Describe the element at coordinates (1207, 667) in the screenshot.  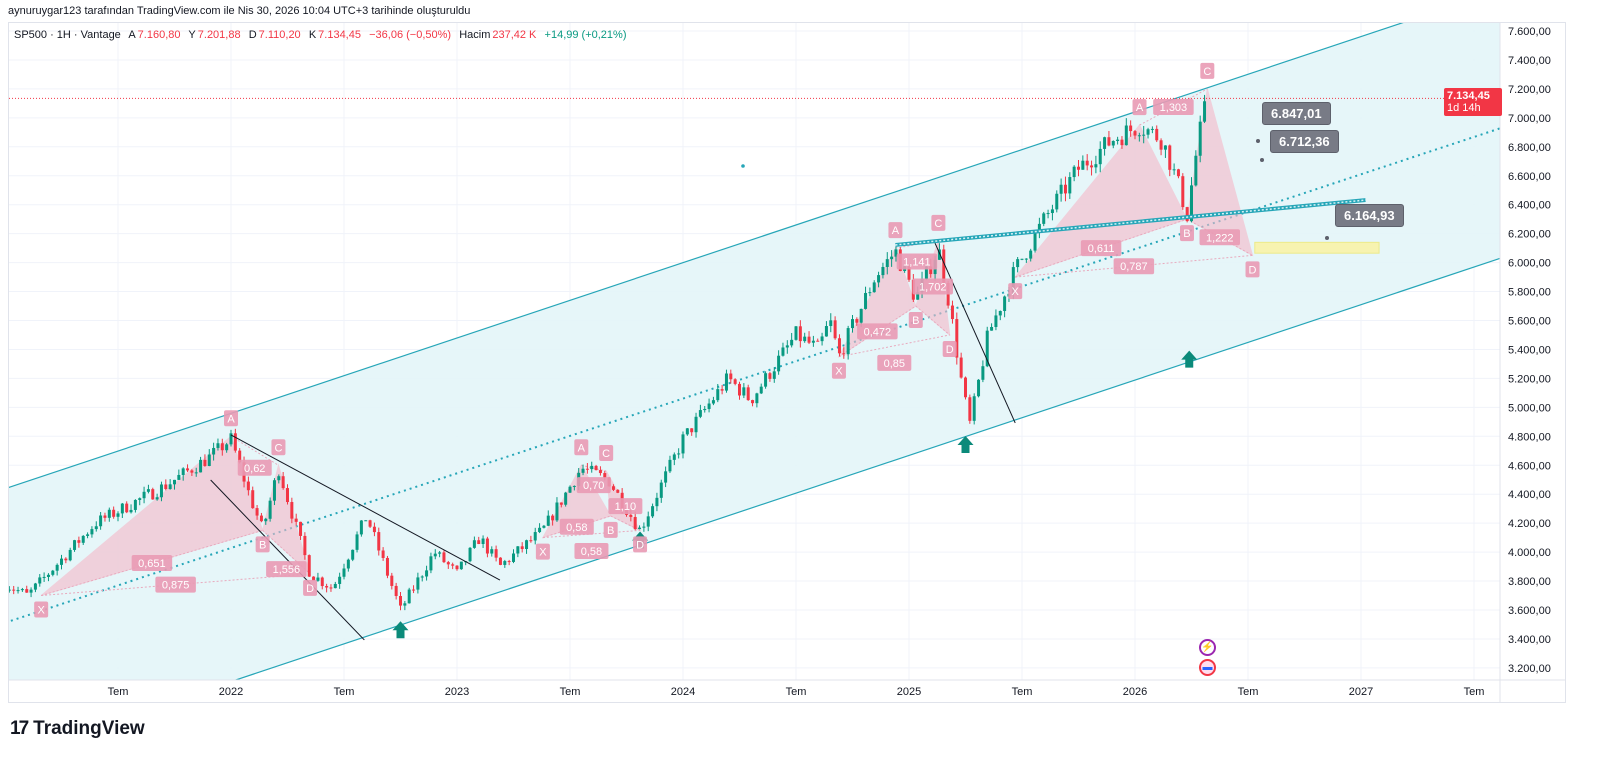
I see `us-flag-event-icon: ▬` at that location.